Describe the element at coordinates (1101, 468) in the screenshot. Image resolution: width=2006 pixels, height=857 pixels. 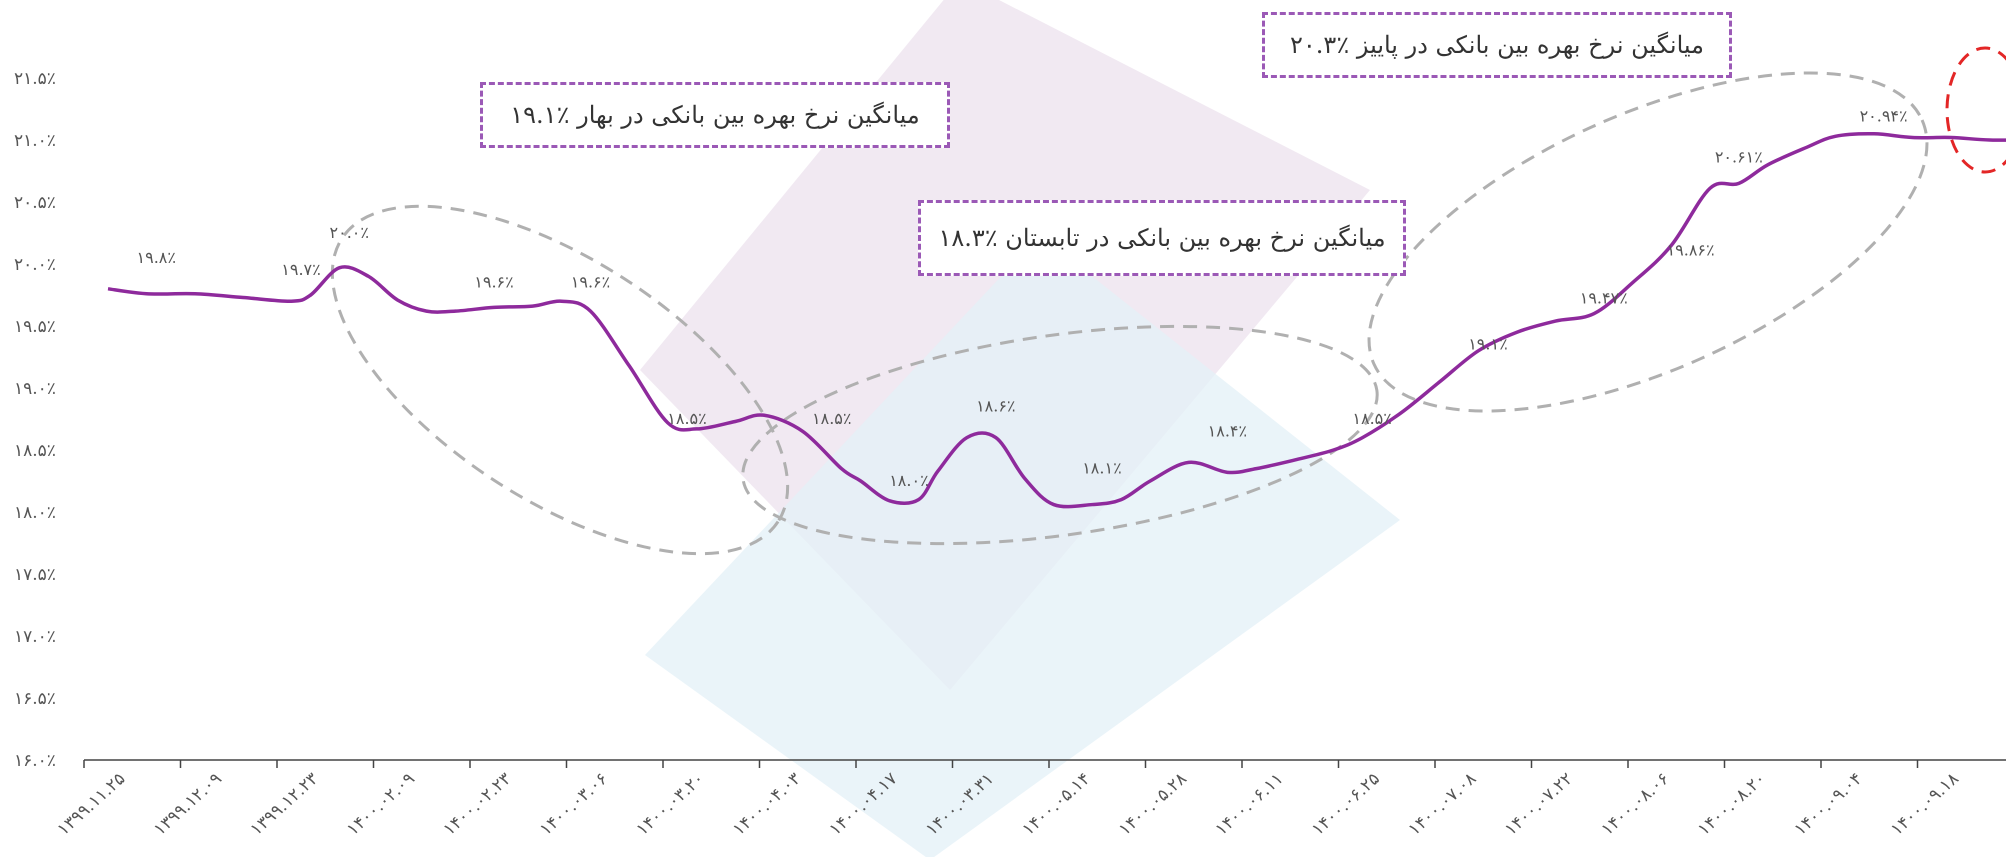
I see `data-label: ۱۸.۱٪` at that location.